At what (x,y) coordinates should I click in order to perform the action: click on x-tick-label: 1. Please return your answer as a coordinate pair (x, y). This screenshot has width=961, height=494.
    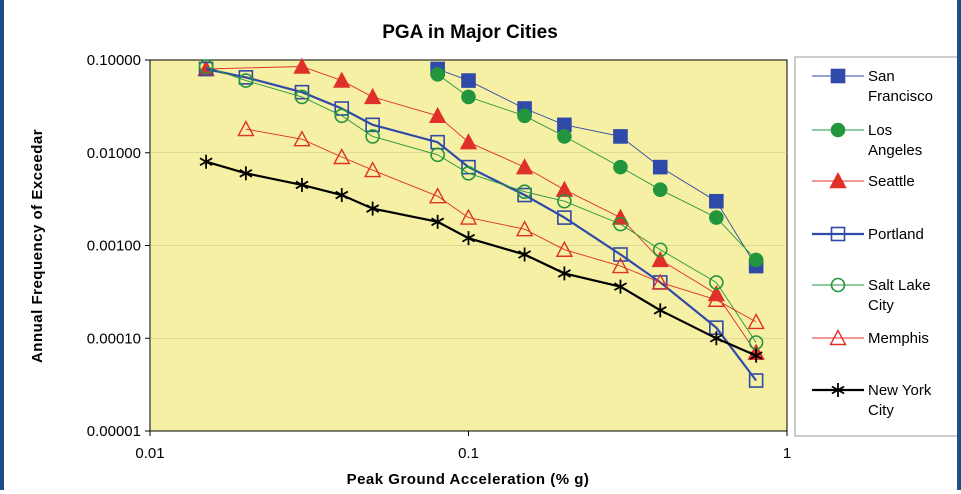
    Looking at the image, I should click on (787, 453).